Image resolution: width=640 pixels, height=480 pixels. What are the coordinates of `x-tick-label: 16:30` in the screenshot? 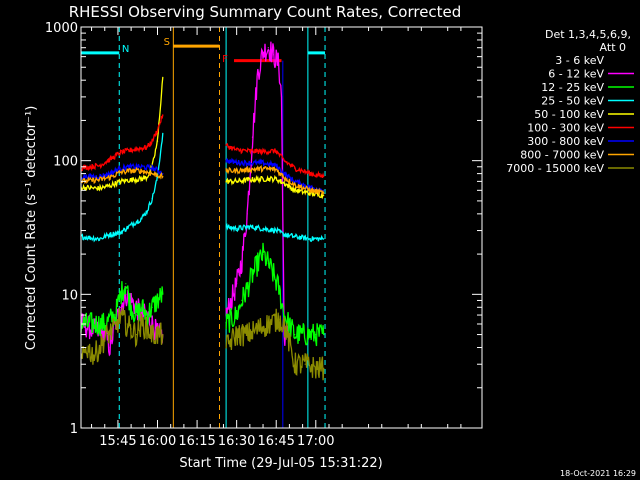 It's located at (236, 441).